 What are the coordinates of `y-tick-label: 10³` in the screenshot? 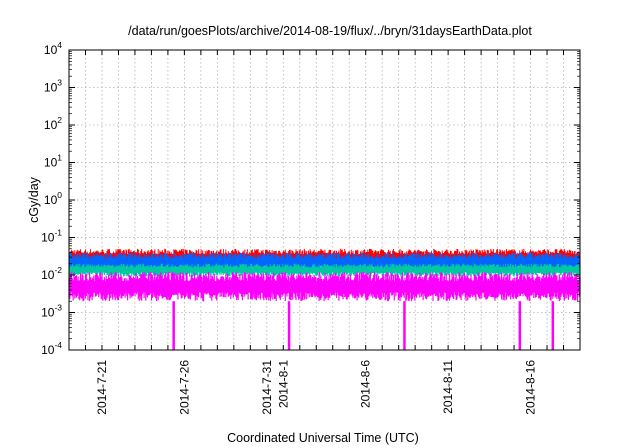 It's located at (53, 86).